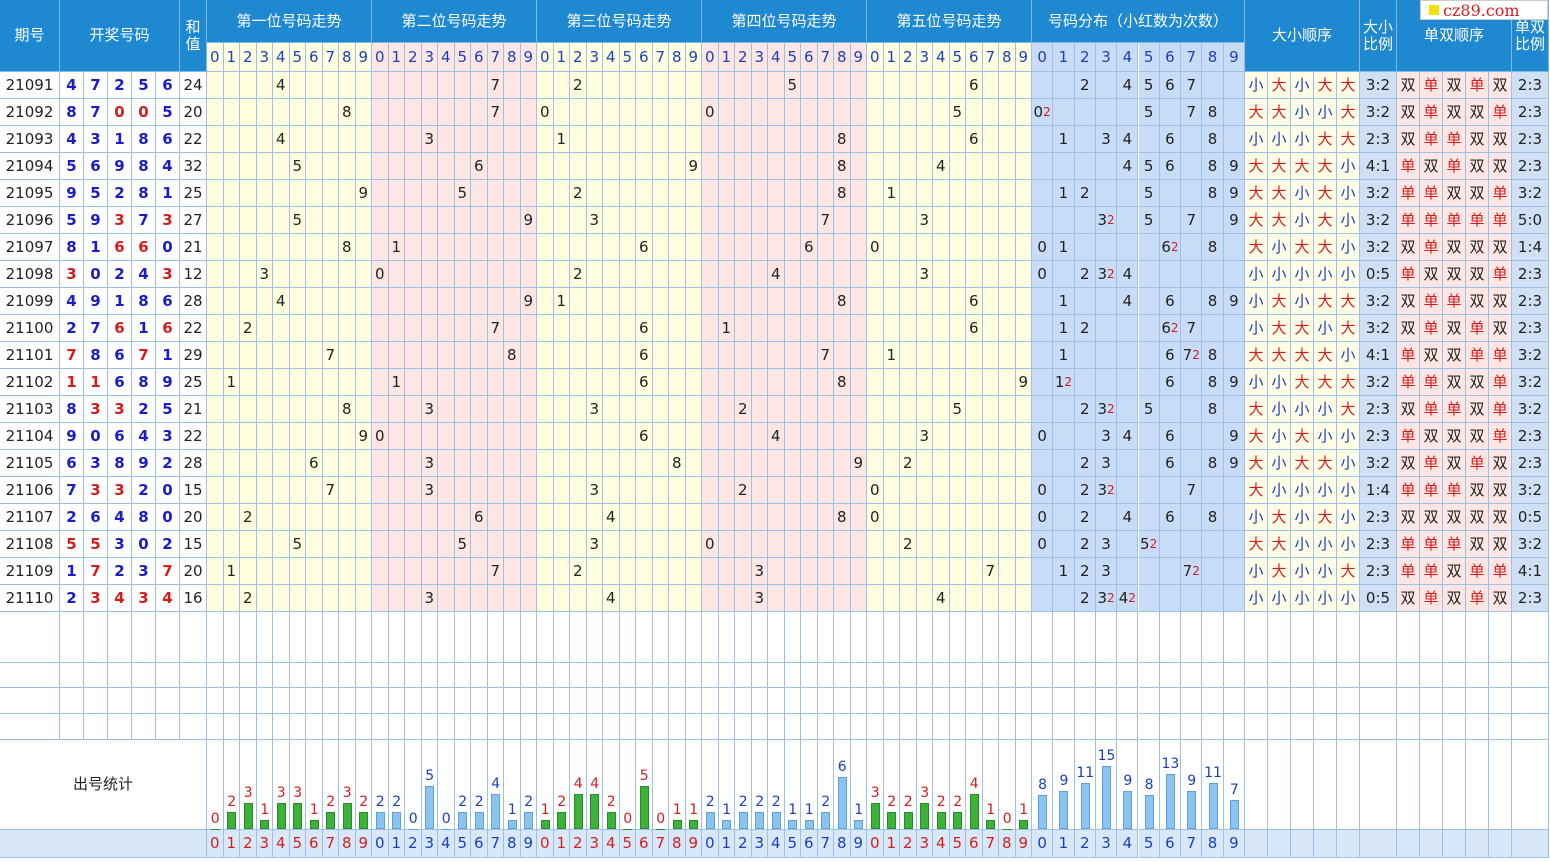  What do you see at coordinates (1149, 220) in the screenshot?
I see `dist-cell: 5` at bounding box center [1149, 220].